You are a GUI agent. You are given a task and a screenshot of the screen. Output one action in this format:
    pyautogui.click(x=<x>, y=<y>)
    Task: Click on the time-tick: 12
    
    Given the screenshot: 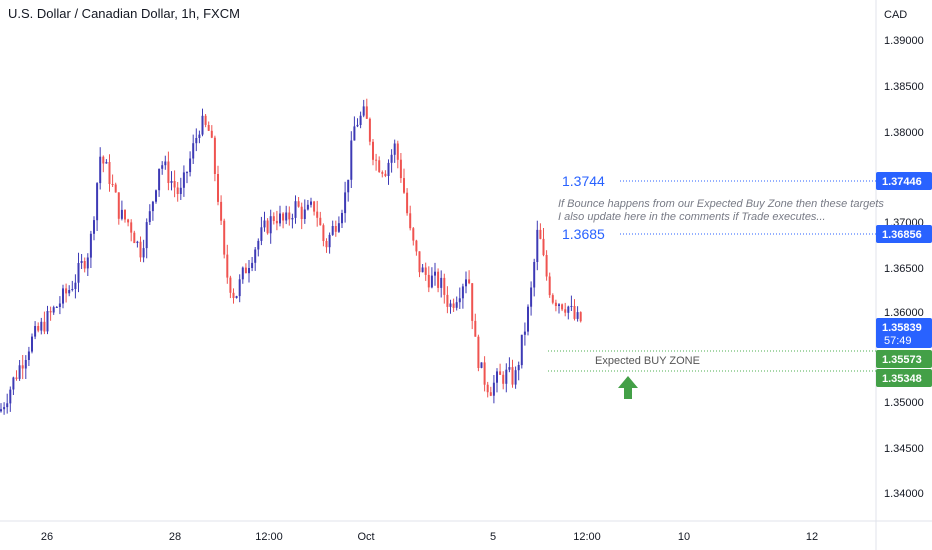 What is the action you would take?
    pyautogui.click(x=812, y=537)
    